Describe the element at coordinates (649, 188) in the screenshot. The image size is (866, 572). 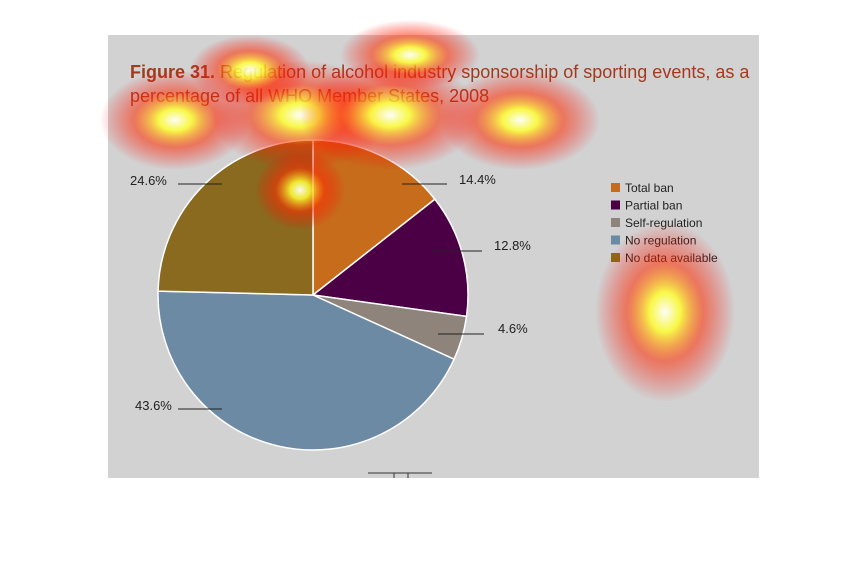
I see `legend-label: Total ban` at that location.